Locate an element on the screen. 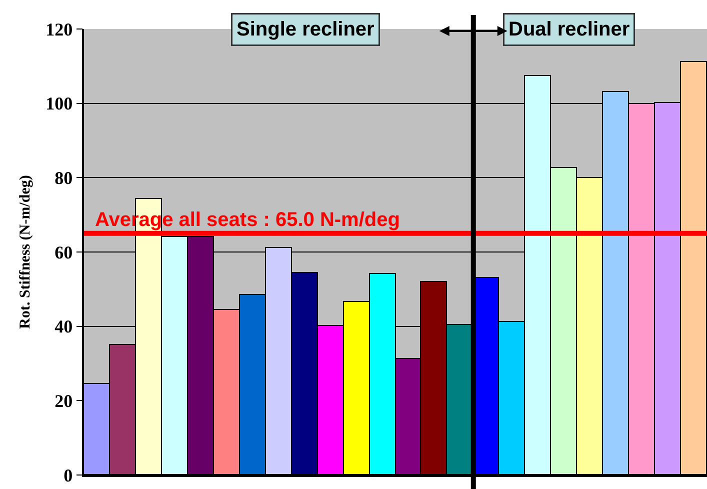 The height and width of the screenshot is (489, 707). y-tick-label: 20 is located at coordinates (63, 400).